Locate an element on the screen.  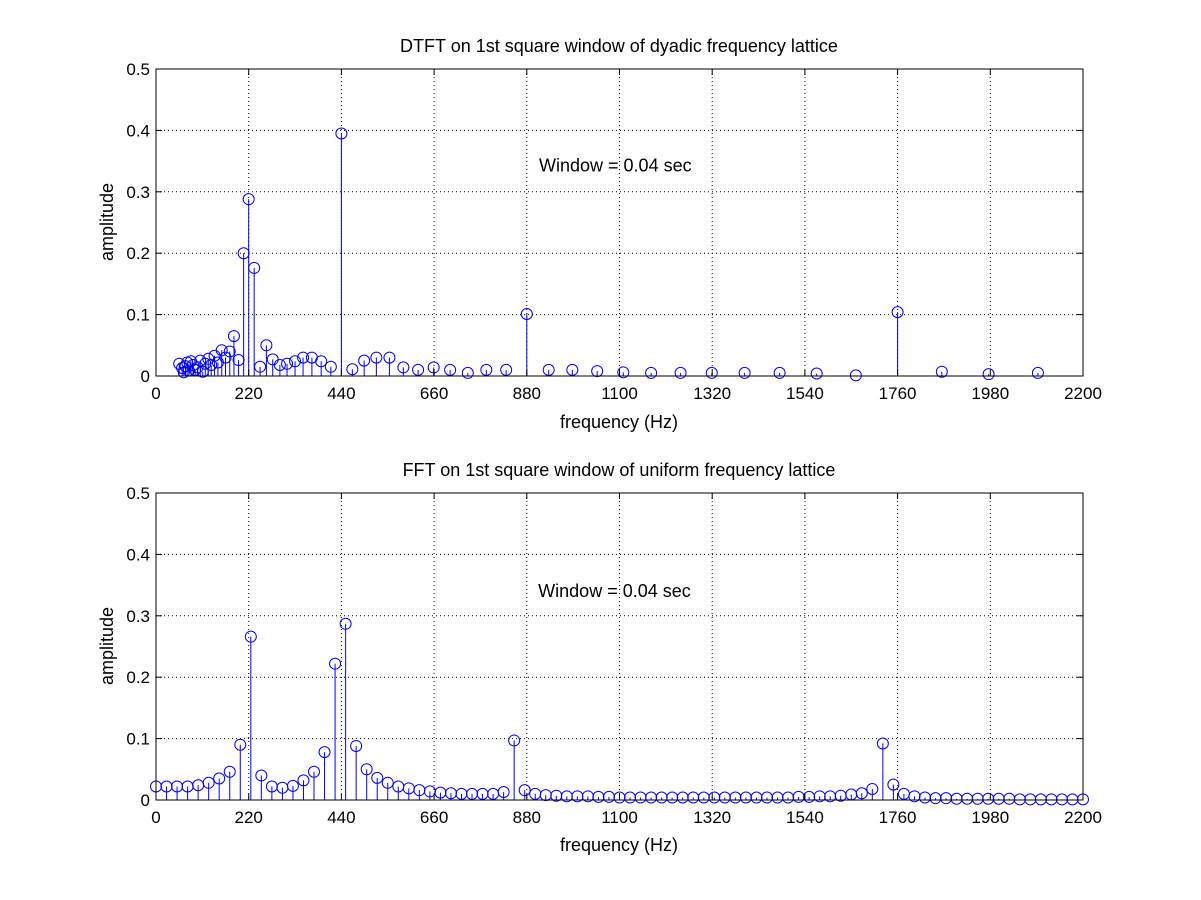
y-tick-label: 0.3 is located at coordinates (138, 616).